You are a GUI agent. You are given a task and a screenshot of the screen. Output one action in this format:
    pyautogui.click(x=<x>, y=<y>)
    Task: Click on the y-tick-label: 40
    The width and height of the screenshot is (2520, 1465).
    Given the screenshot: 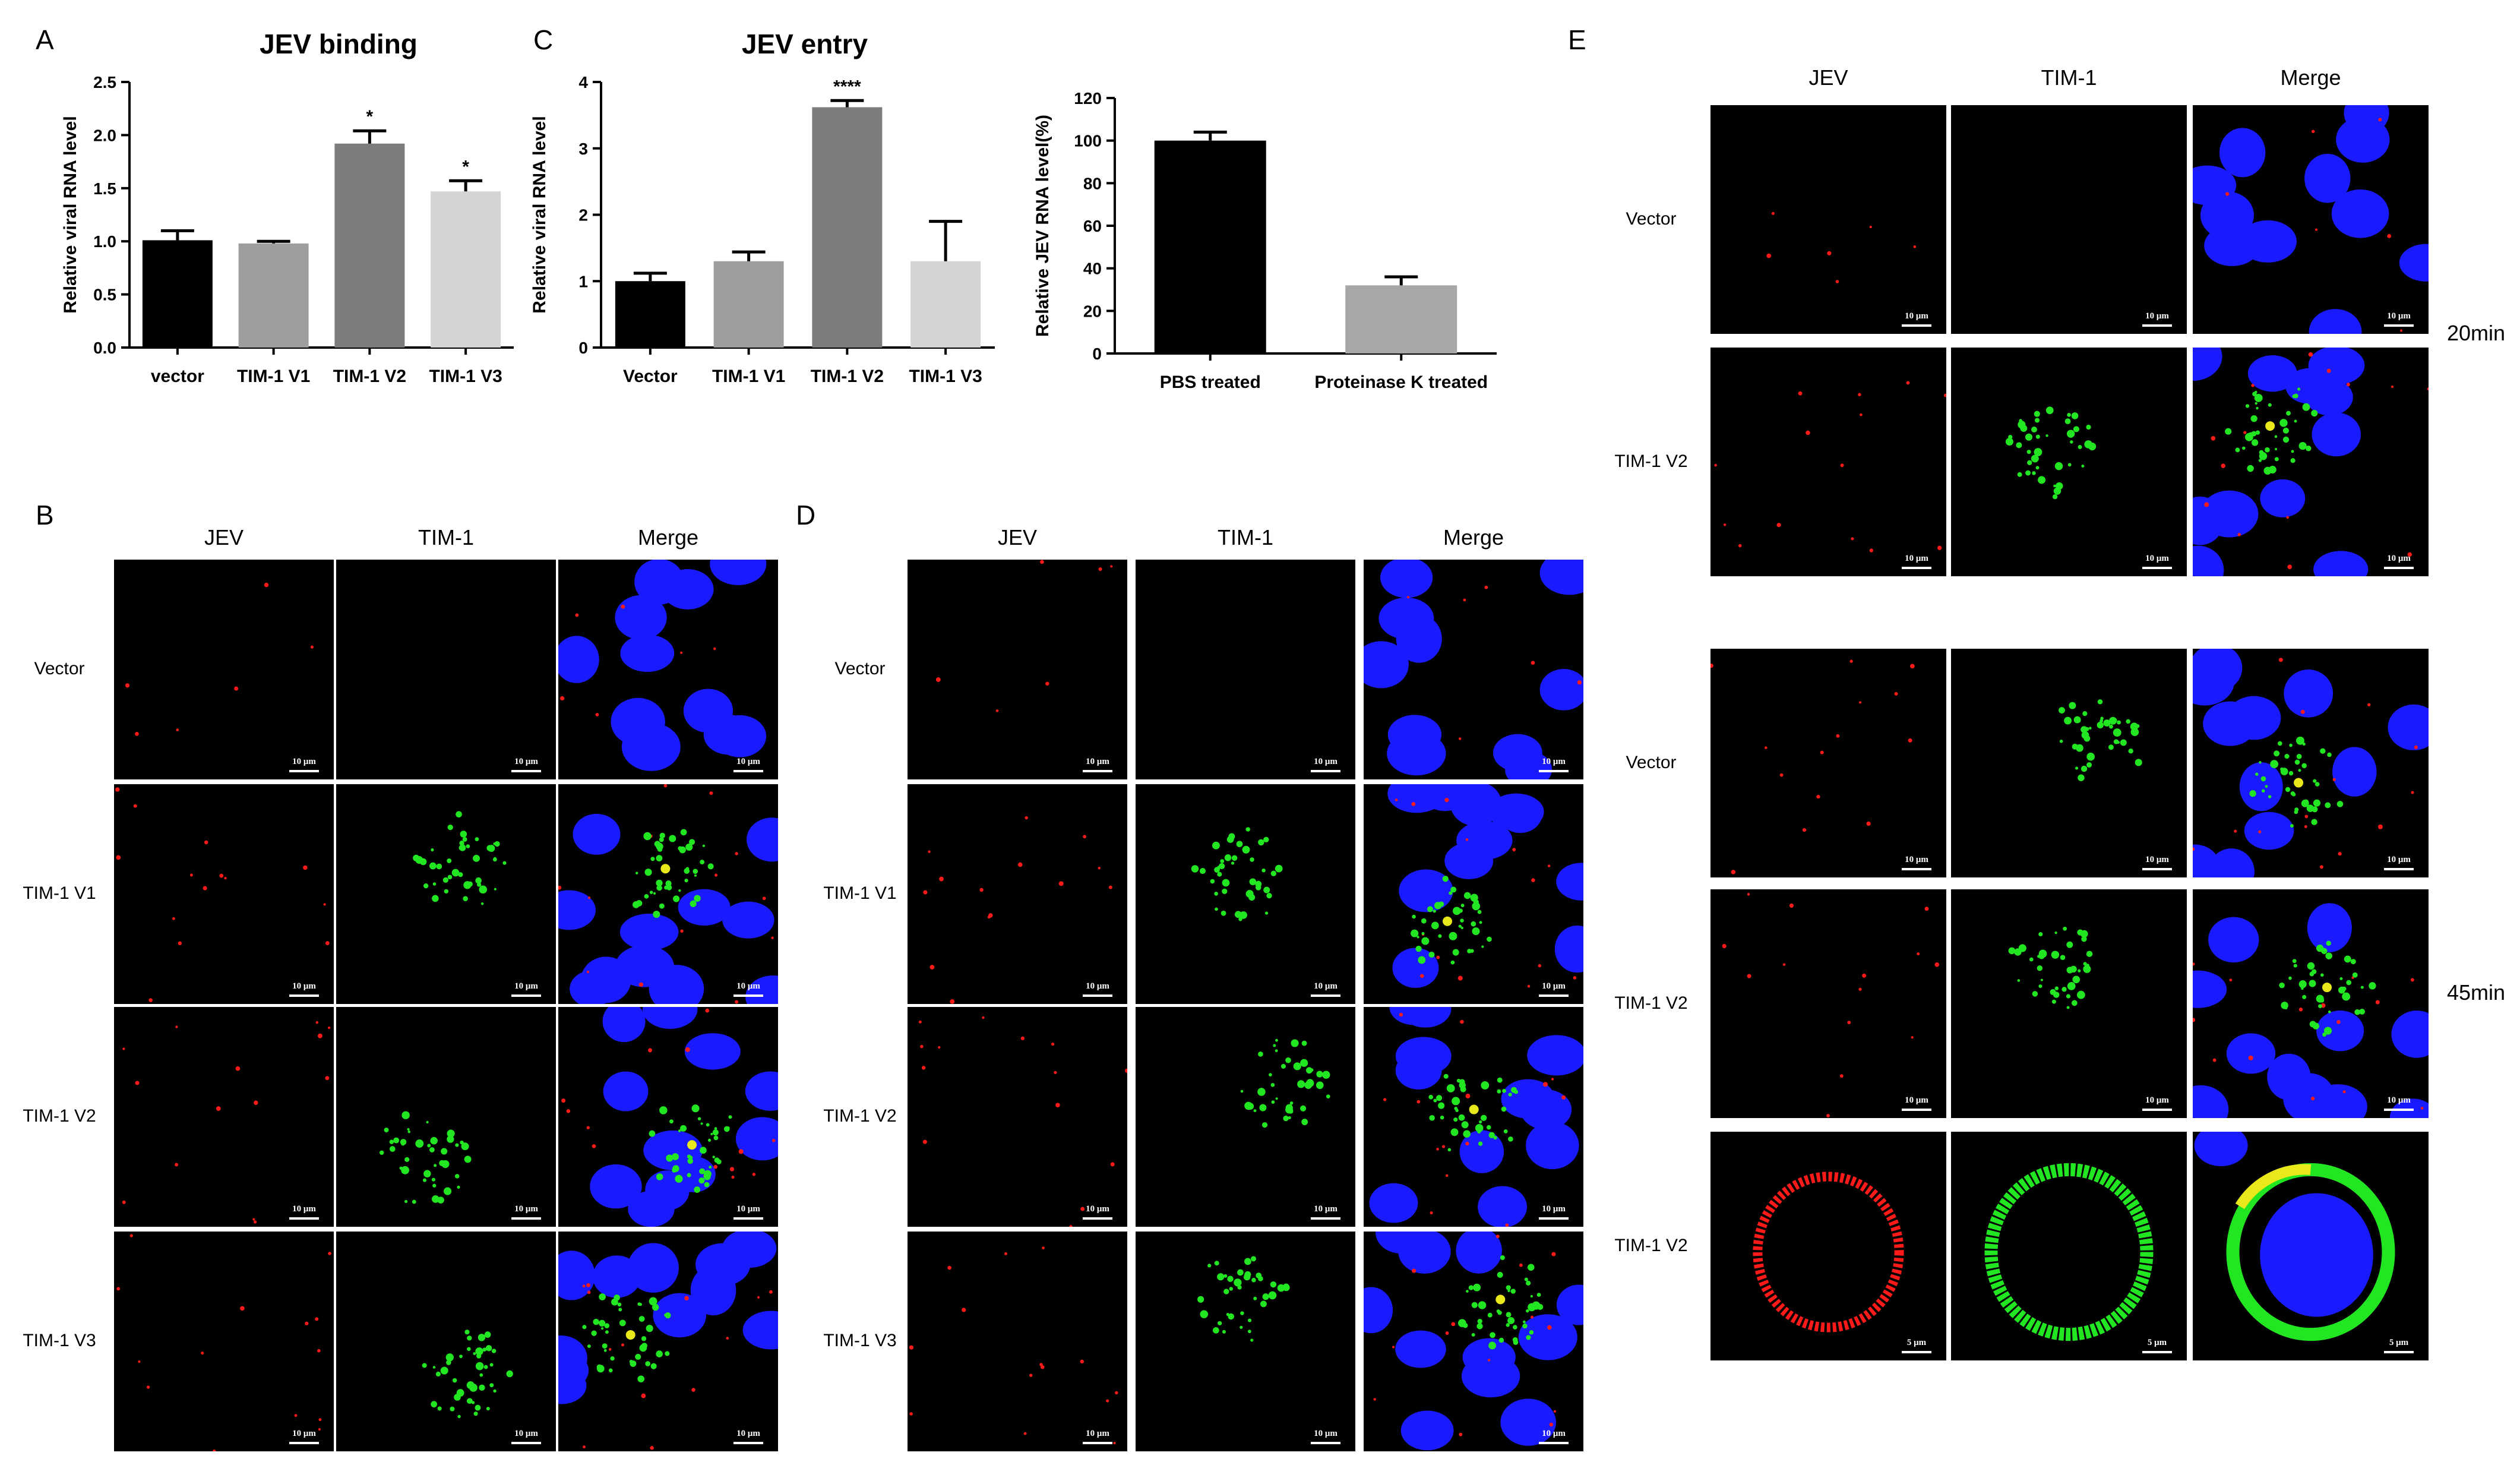 What is the action you would take?
    pyautogui.click(x=1092, y=269)
    